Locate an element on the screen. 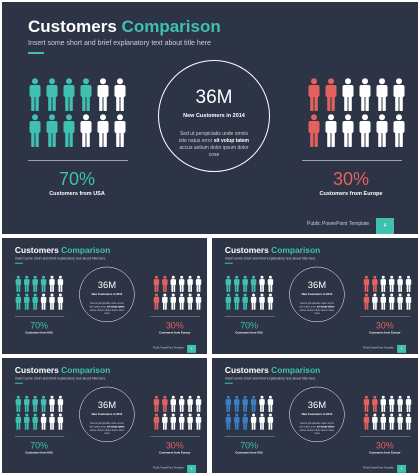 The image size is (420, 475). footer-text: Public PowerPoint Template is located at coordinates (168, 348).